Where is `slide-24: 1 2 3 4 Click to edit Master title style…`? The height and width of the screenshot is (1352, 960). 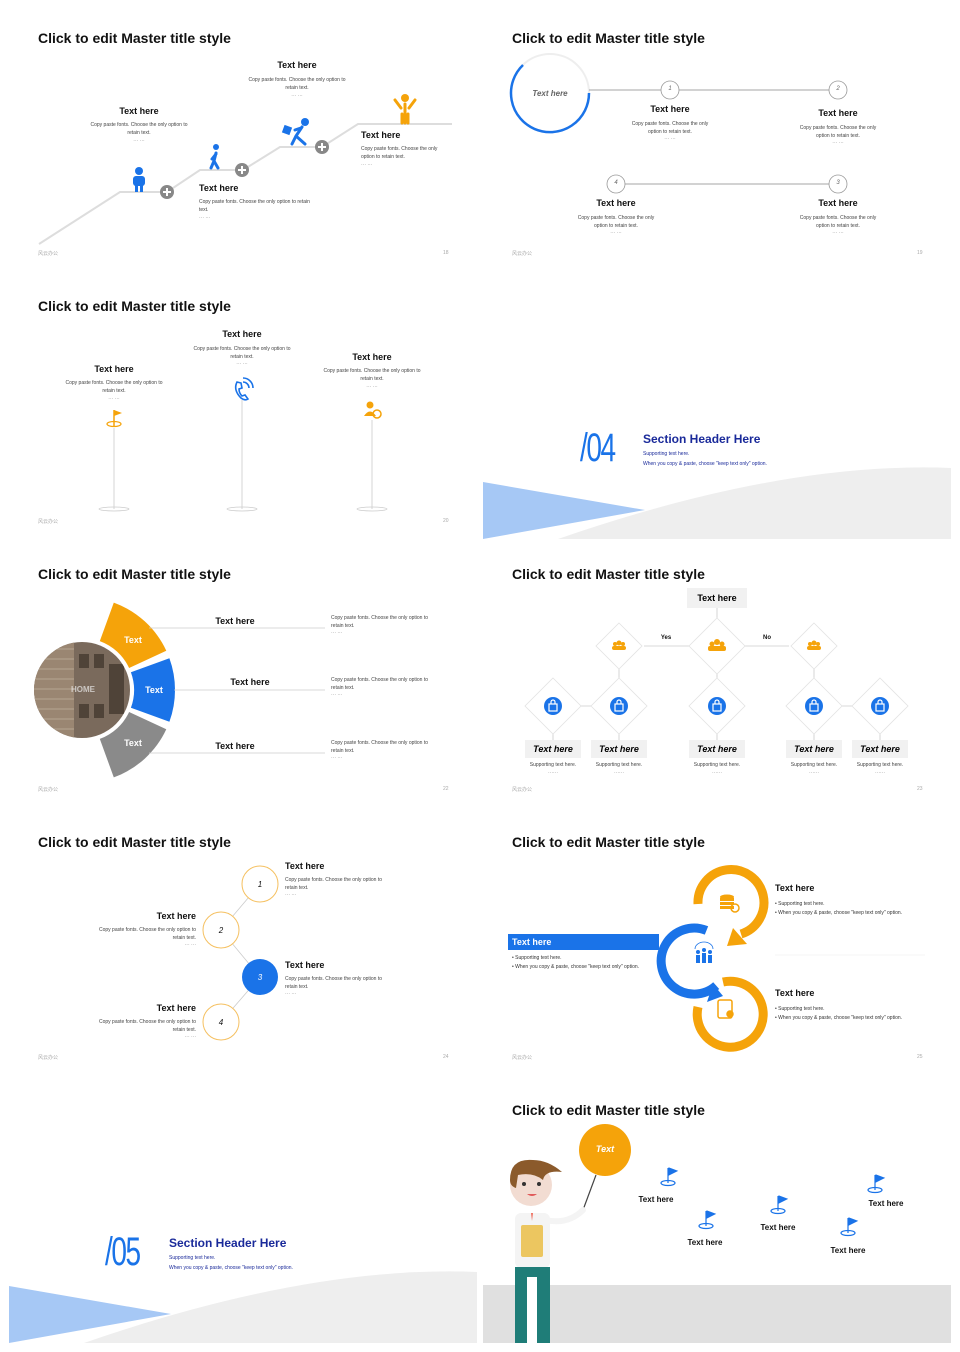
slide-24: 1 2 3 4 Click to edit Master title style… is located at coordinates (243, 943).